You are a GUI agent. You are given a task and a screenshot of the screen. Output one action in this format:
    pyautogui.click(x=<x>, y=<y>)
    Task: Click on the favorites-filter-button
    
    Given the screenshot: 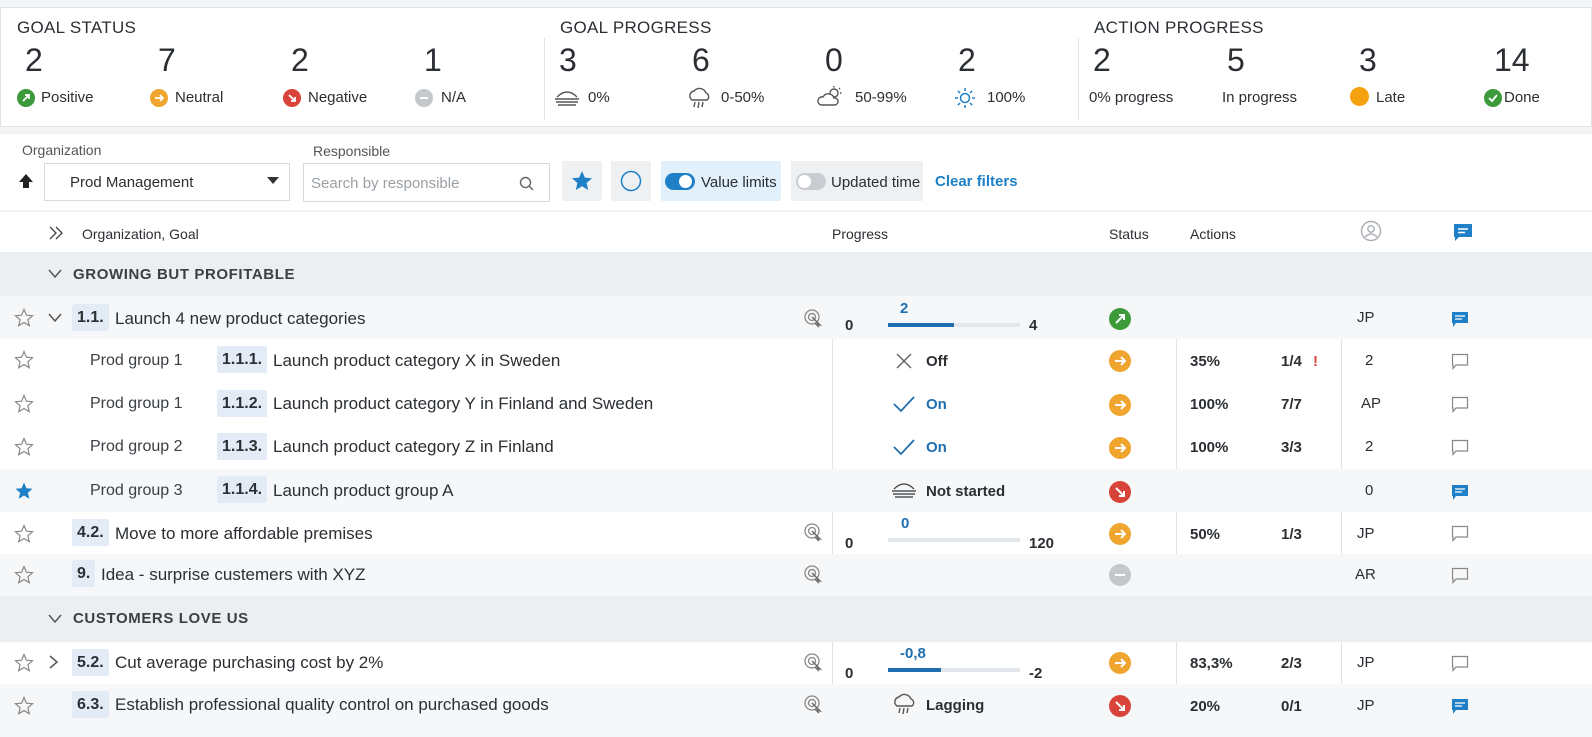 What is the action you would take?
    pyautogui.click(x=582, y=181)
    